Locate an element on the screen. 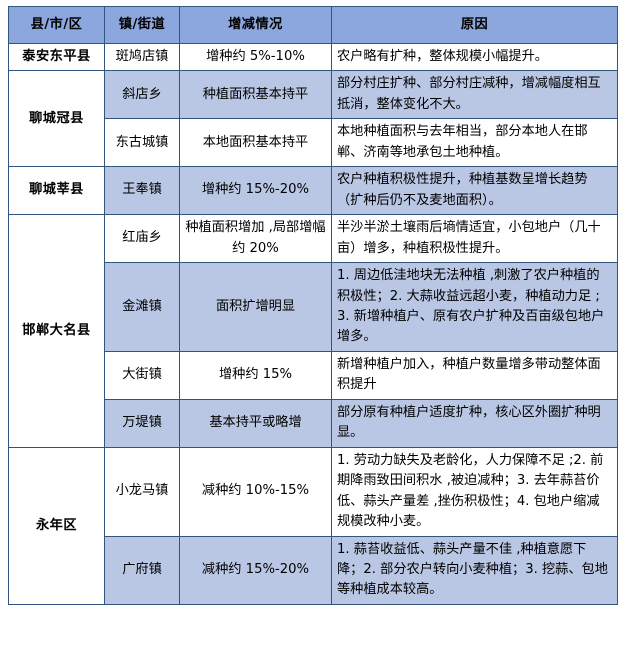  table-row: 万堤镇 基本持平或略增 部分原有种植户适度扩种，核心区外圈扩种明显。 is located at coordinates (313, 423).